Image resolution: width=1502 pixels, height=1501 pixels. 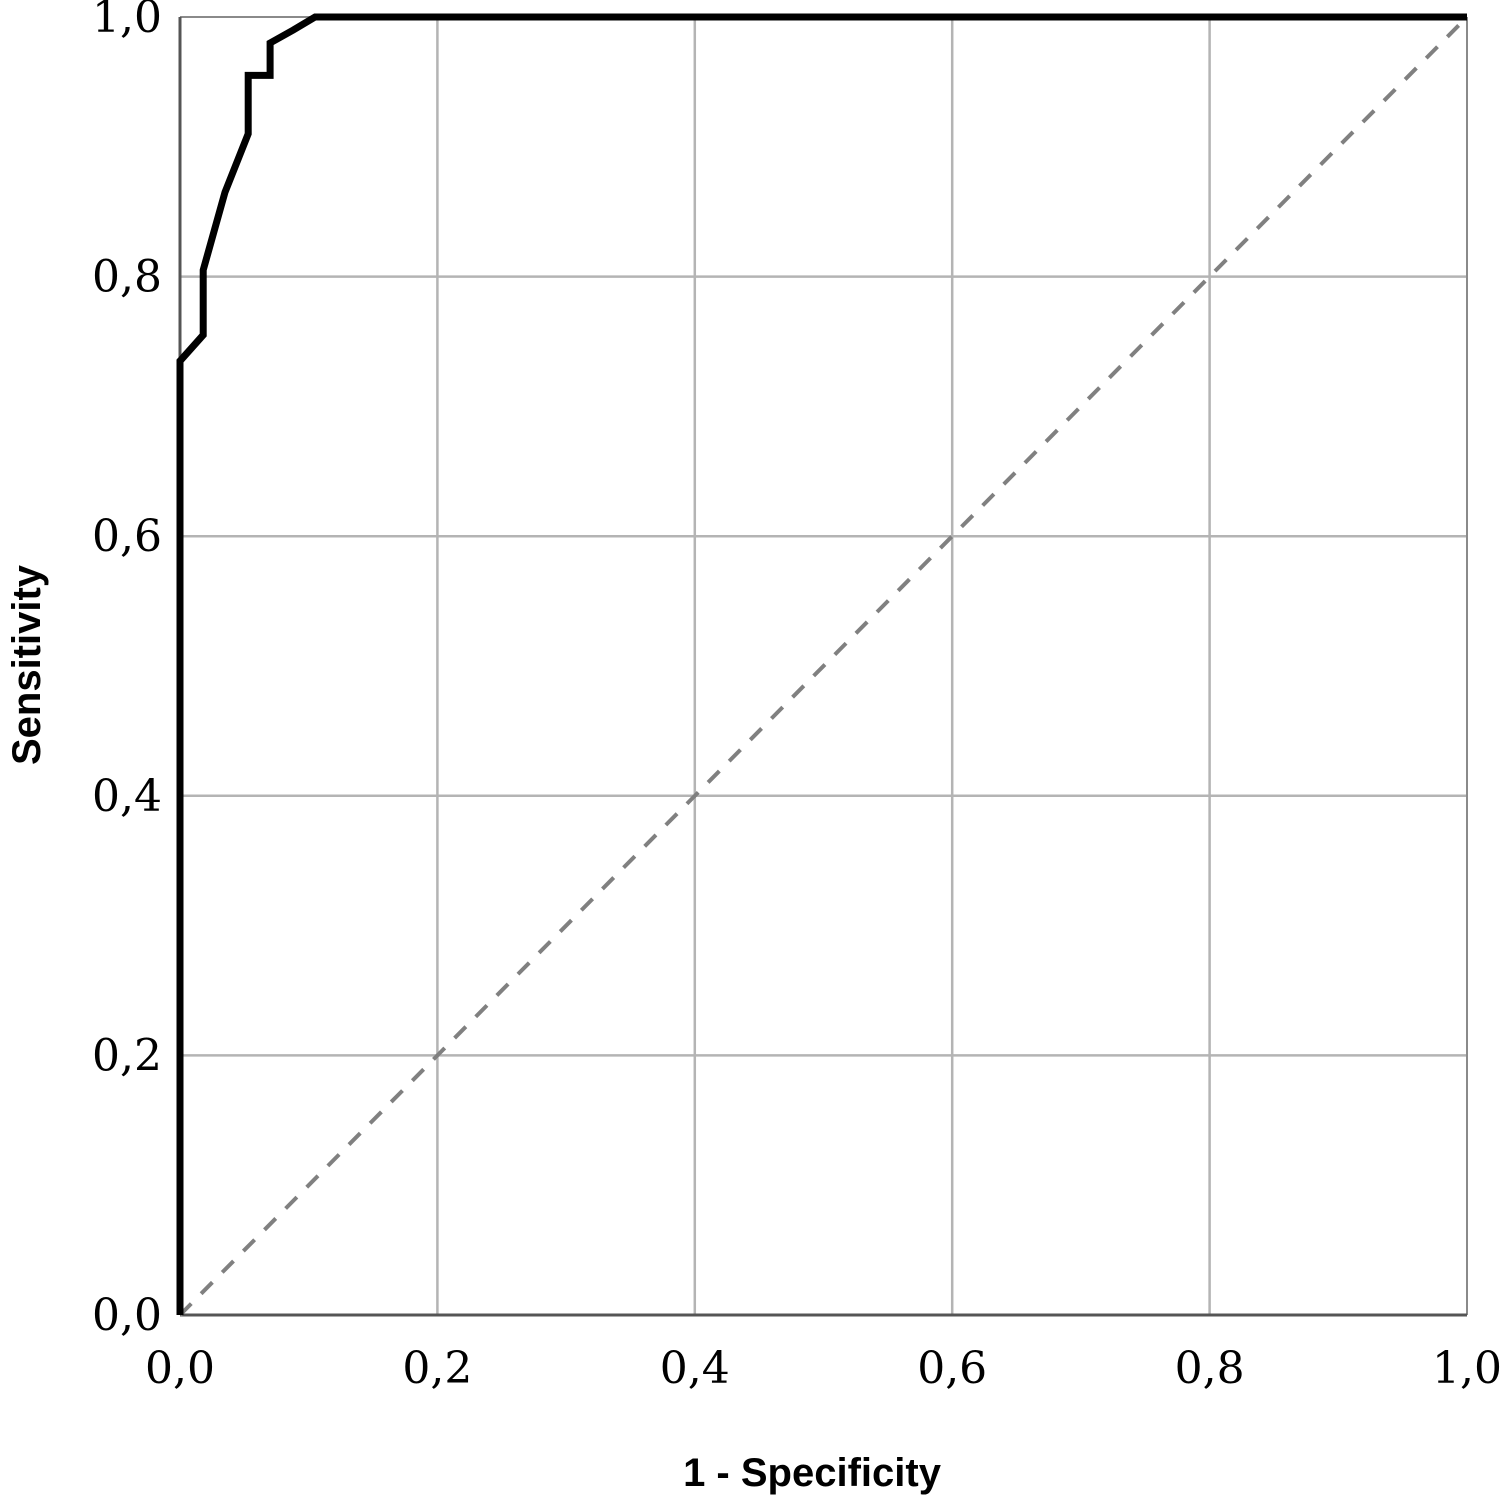 I want to click on x-tick-label-5: 1,0, so click(x=1467, y=1368).